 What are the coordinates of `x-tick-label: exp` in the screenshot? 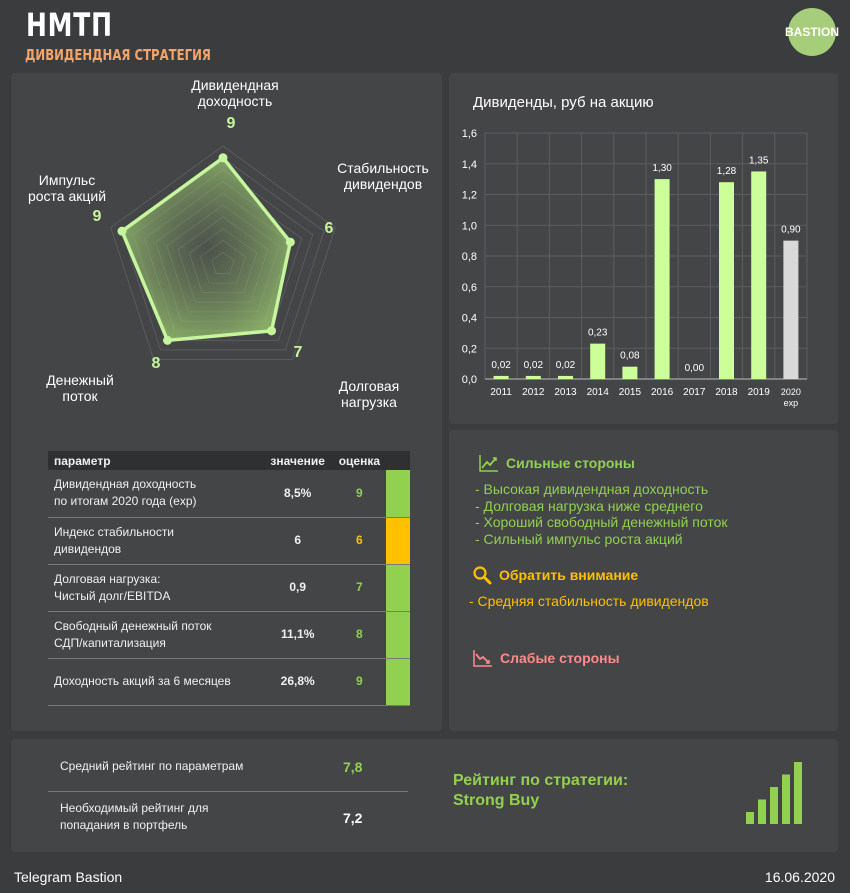 It's located at (791, 403).